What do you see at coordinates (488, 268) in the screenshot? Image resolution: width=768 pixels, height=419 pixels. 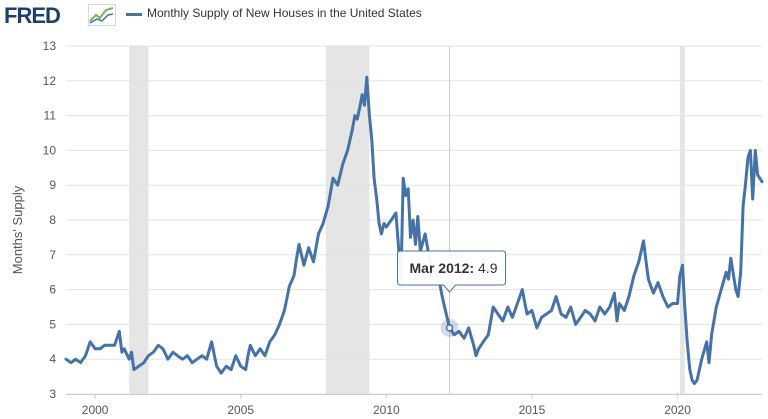 I see `tooltip-value: 4.9` at bounding box center [488, 268].